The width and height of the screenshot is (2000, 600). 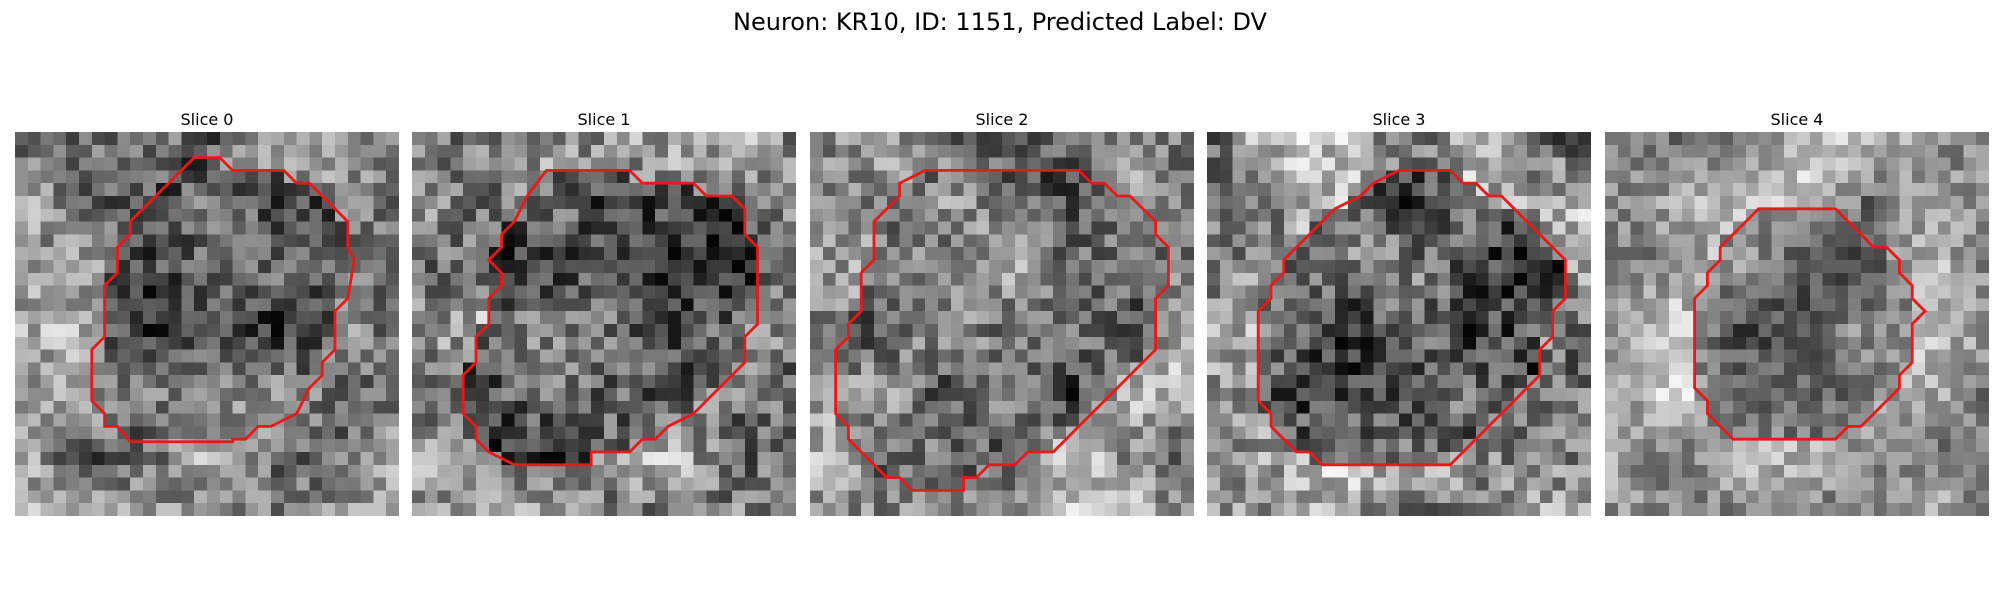 I want to click on slice-panel-4: Slice 4, so click(x=1797, y=312).